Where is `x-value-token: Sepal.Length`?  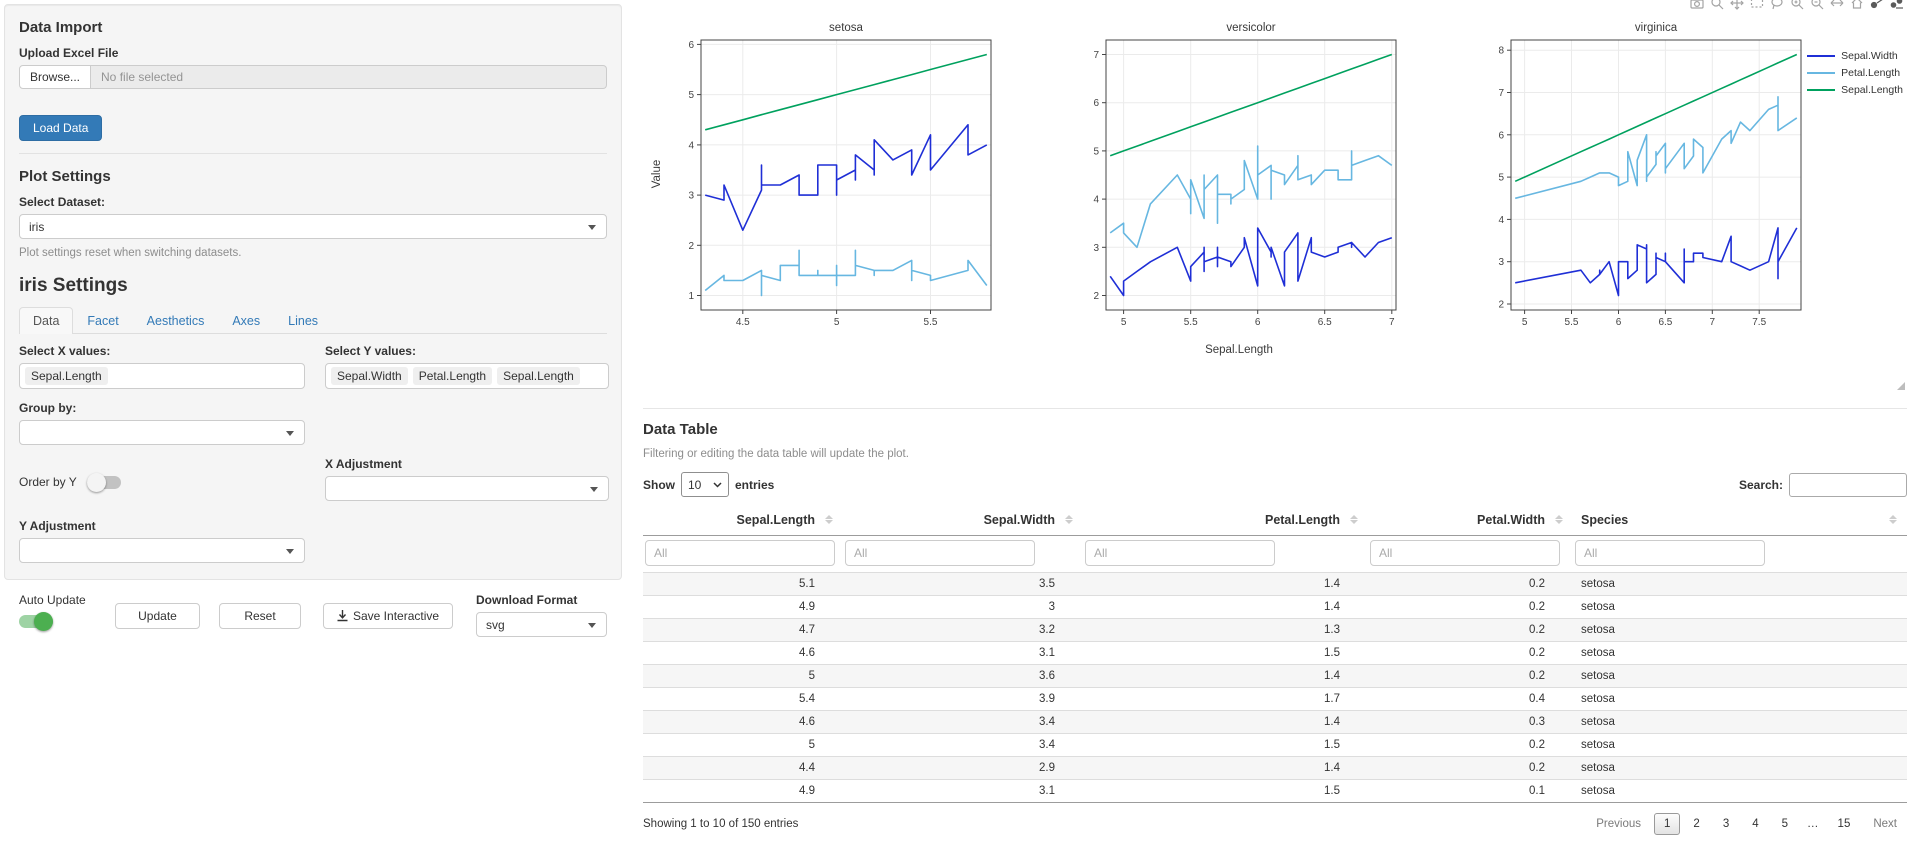 x-value-token: Sepal.Length is located at coordinates (66, 376).